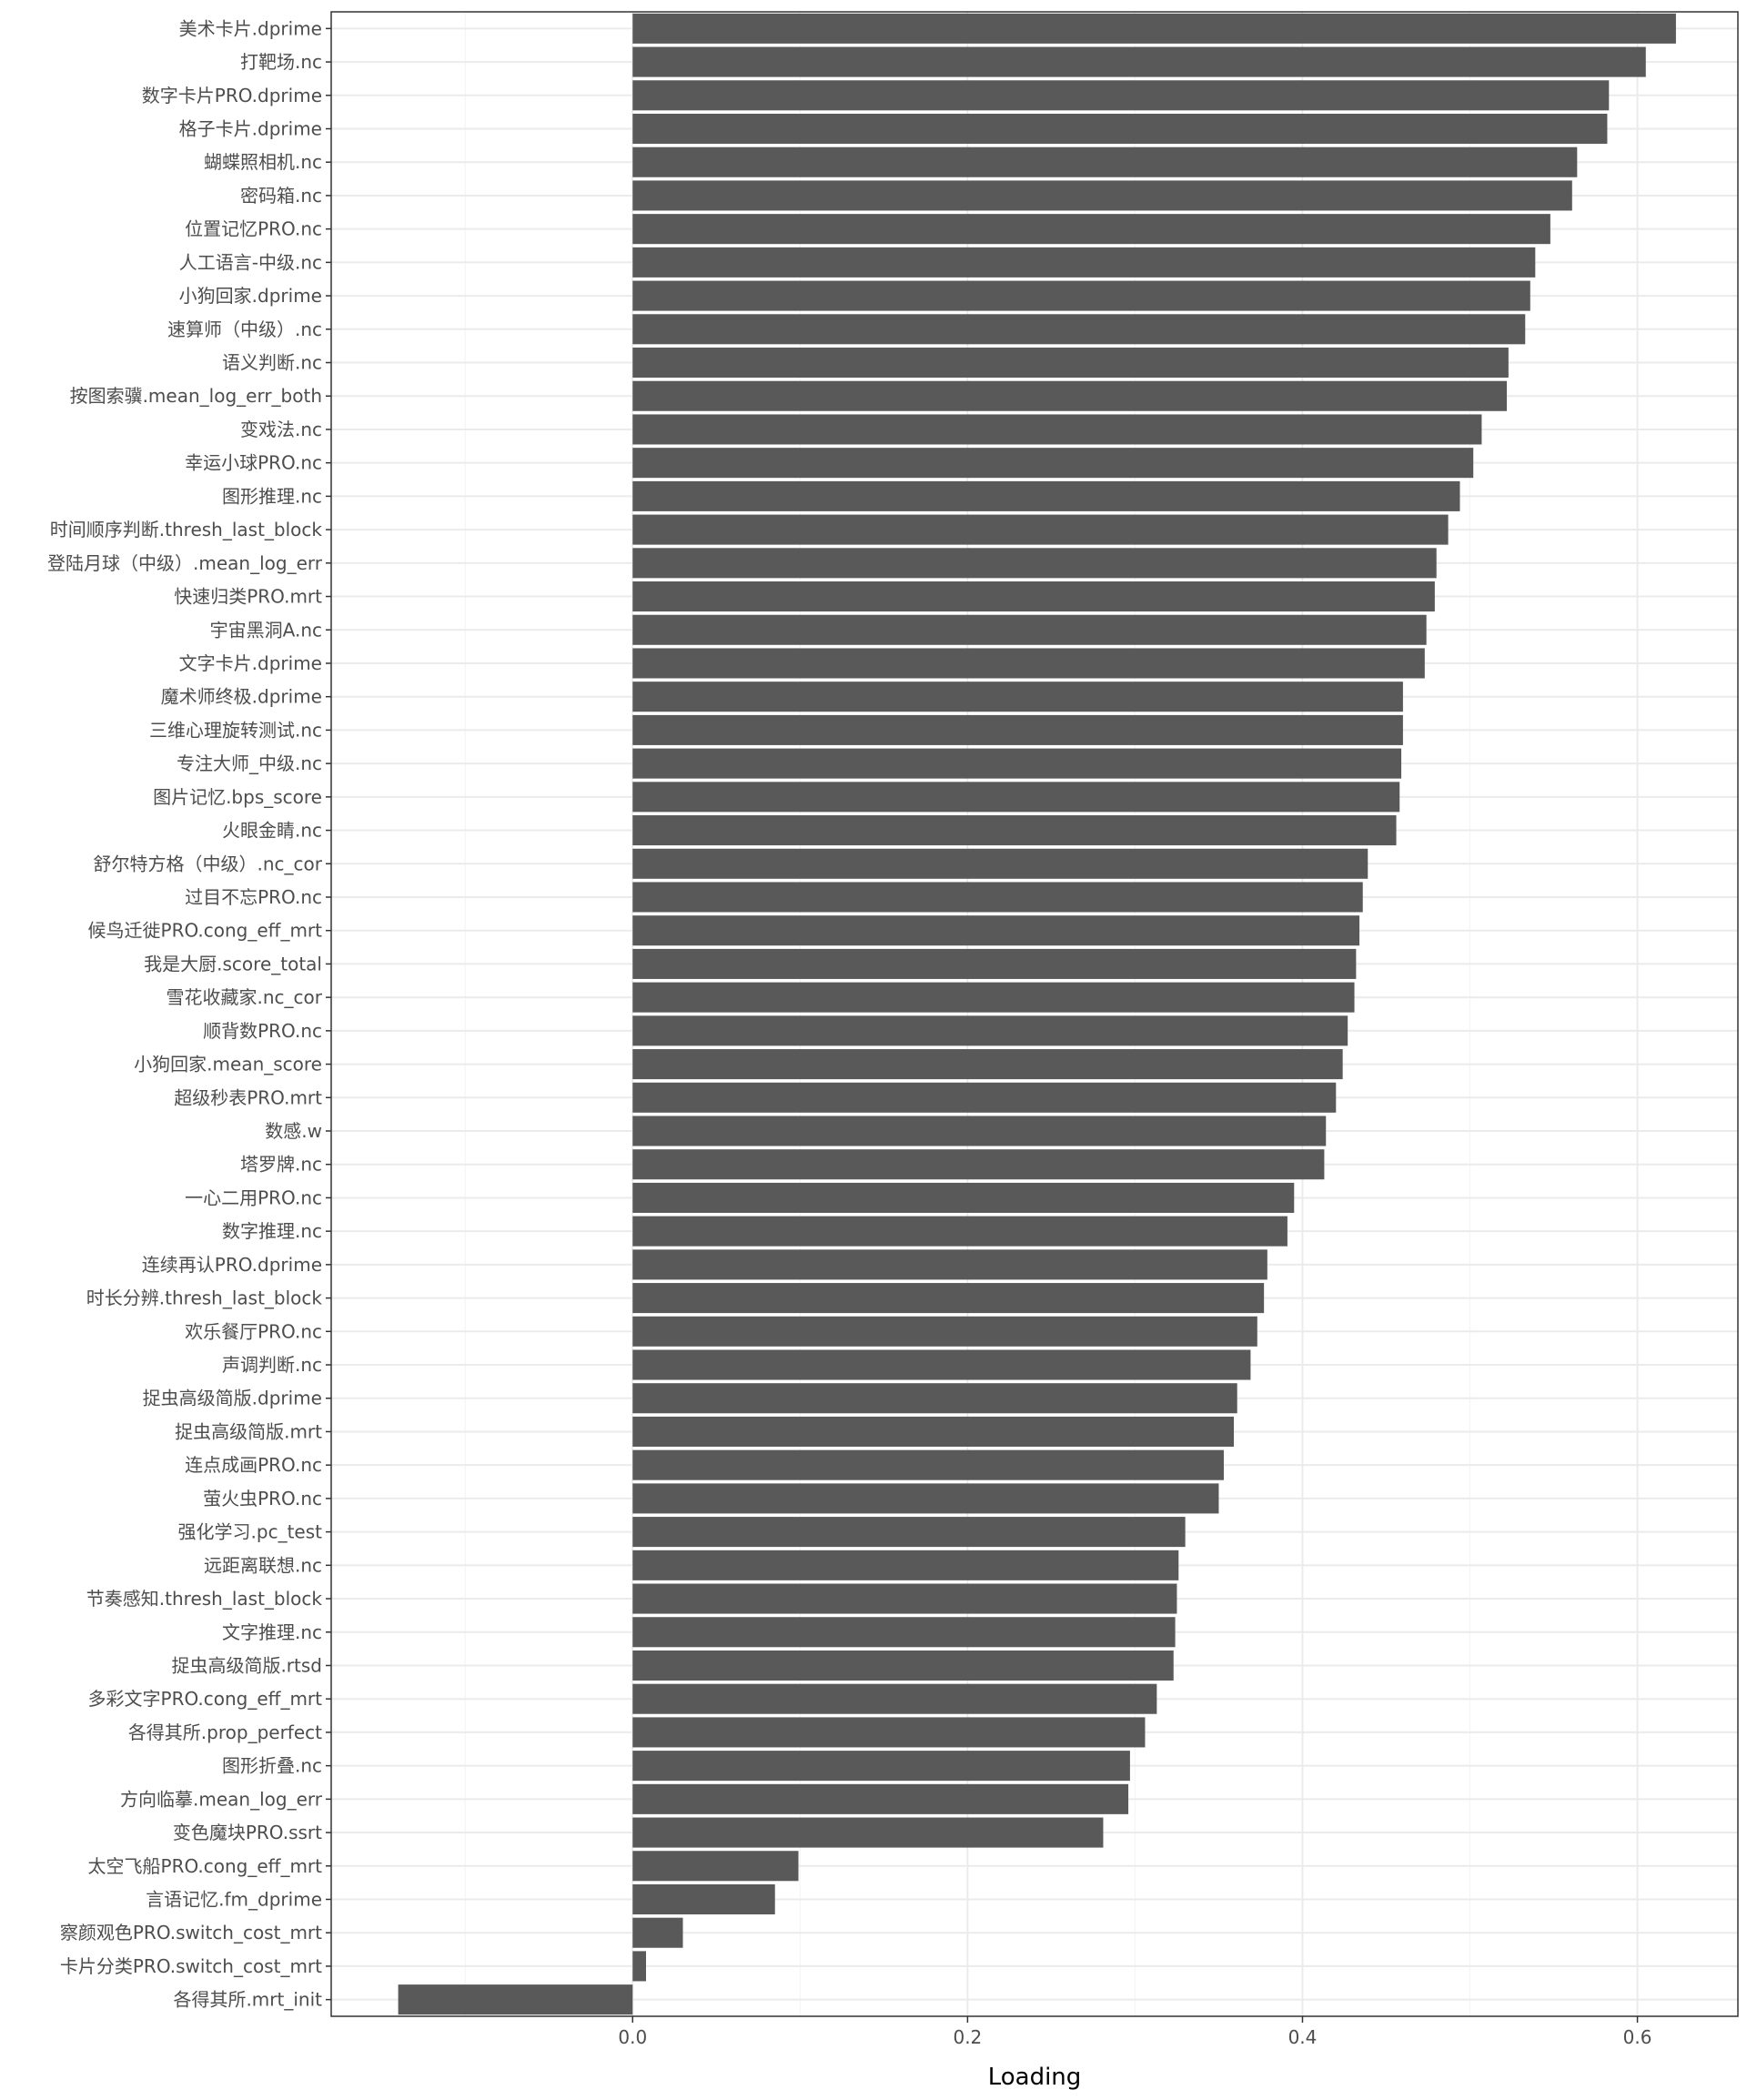 The height and width of the screenshot is (2100, 1747). What do you see at coordinates (254, 463) in the screenshot?
I see `category-label: 幸运小球PRO.nc` at bounding box center [254, 463].